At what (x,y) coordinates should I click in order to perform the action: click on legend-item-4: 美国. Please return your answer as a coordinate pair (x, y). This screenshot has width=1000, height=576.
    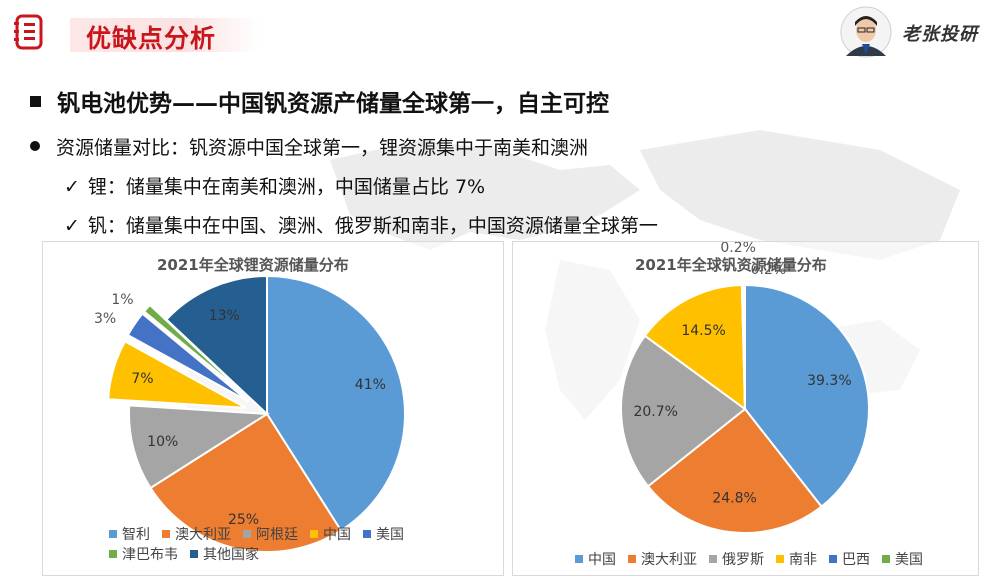
    Looking at the image, I should click on (383, 534).